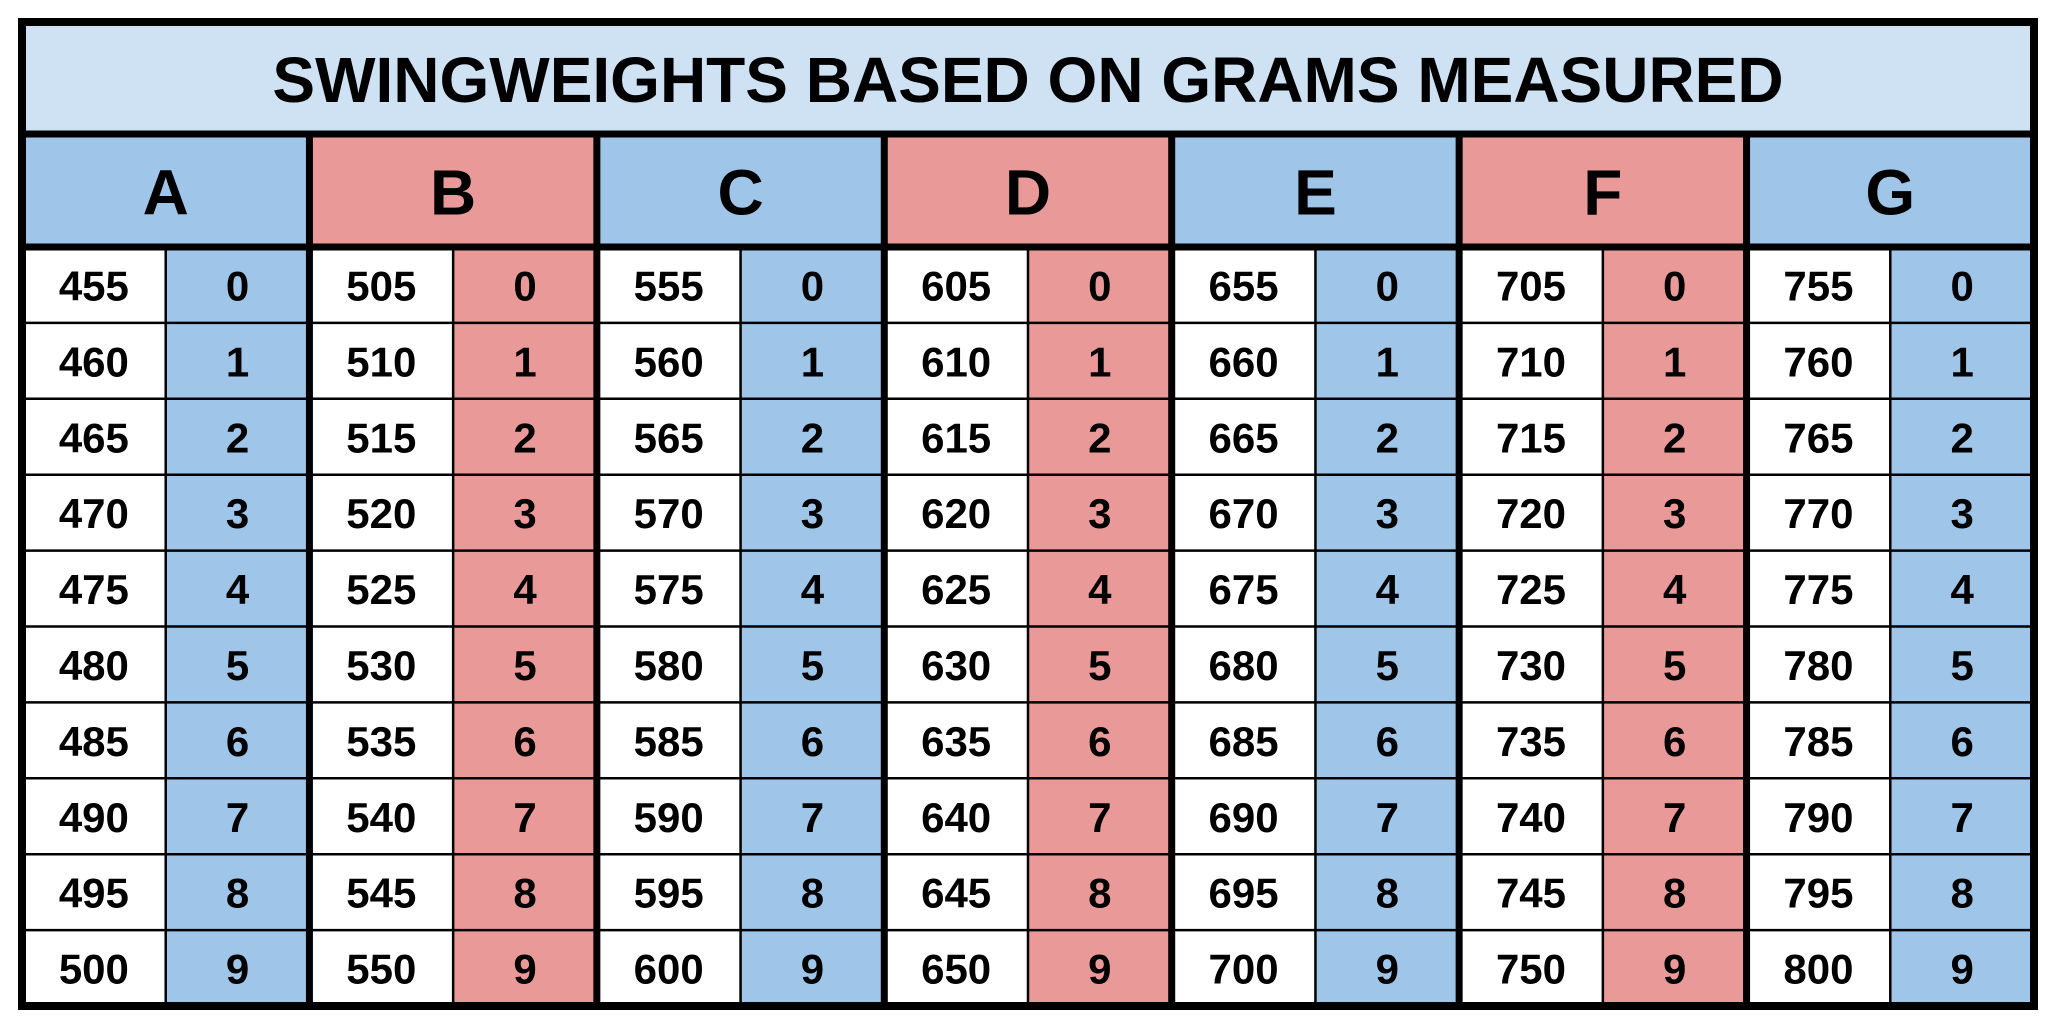 Image resolution: width=2056 pixels, height=1028 pixels. Describe the element at coordinates (1028, 193) in the screenshot. I see `swingweight-letter-d: D` at that location.